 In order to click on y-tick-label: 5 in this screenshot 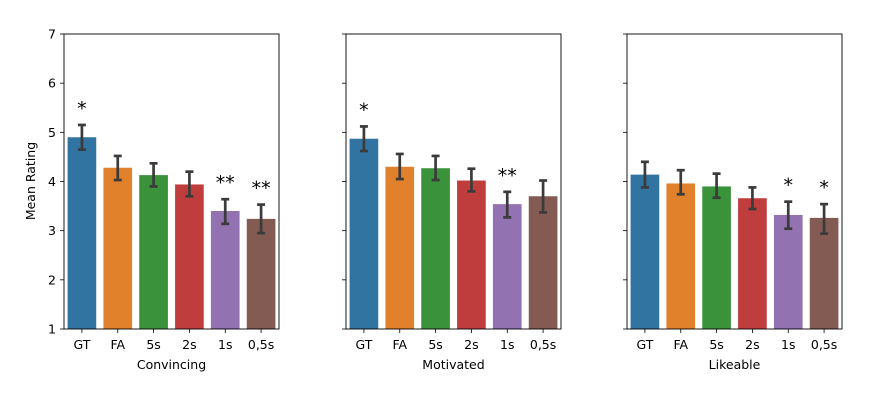, I will do `click(52, 132)`.